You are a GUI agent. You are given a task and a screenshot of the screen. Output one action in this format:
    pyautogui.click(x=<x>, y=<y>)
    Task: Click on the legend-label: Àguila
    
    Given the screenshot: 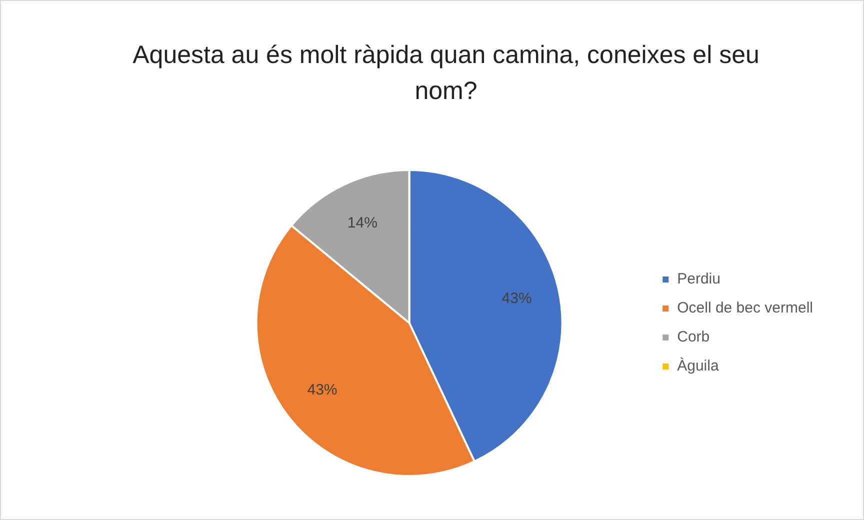 What is the action you would take?
    pyautogui.click(x=698, y=365)
    